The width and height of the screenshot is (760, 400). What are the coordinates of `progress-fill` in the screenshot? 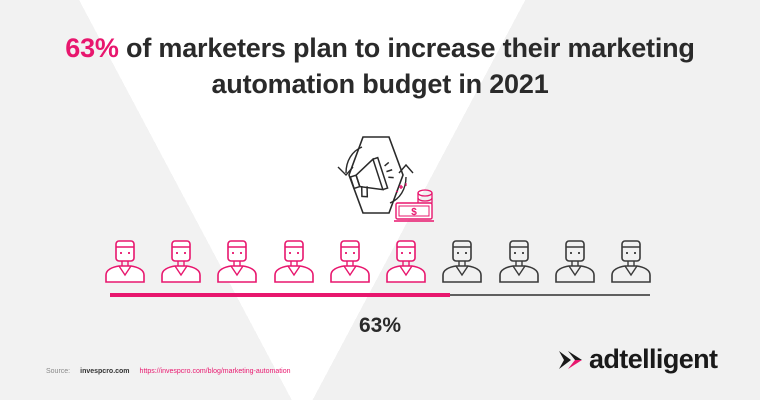 It's located at (280, 295).